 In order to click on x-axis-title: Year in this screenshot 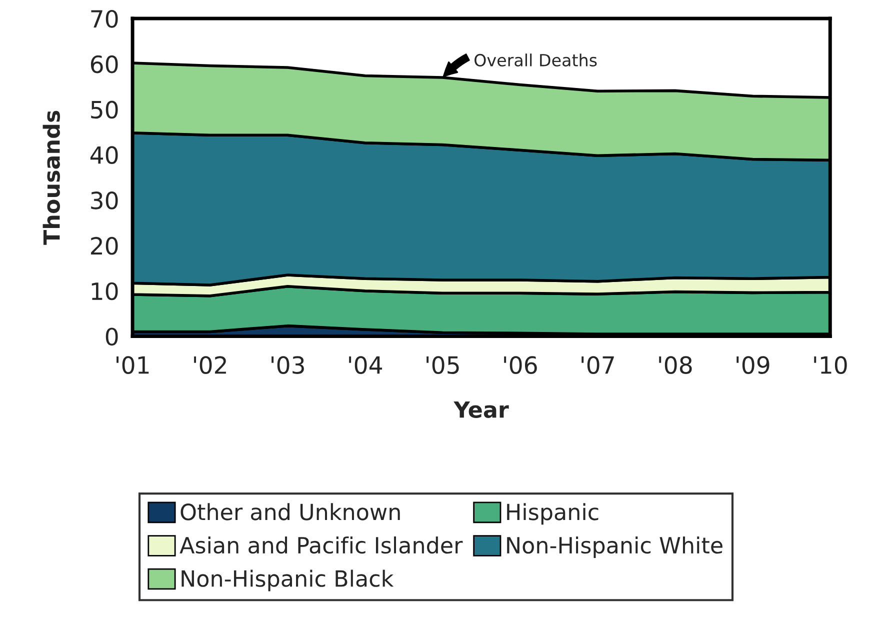, I will do `click(481, 409)`.